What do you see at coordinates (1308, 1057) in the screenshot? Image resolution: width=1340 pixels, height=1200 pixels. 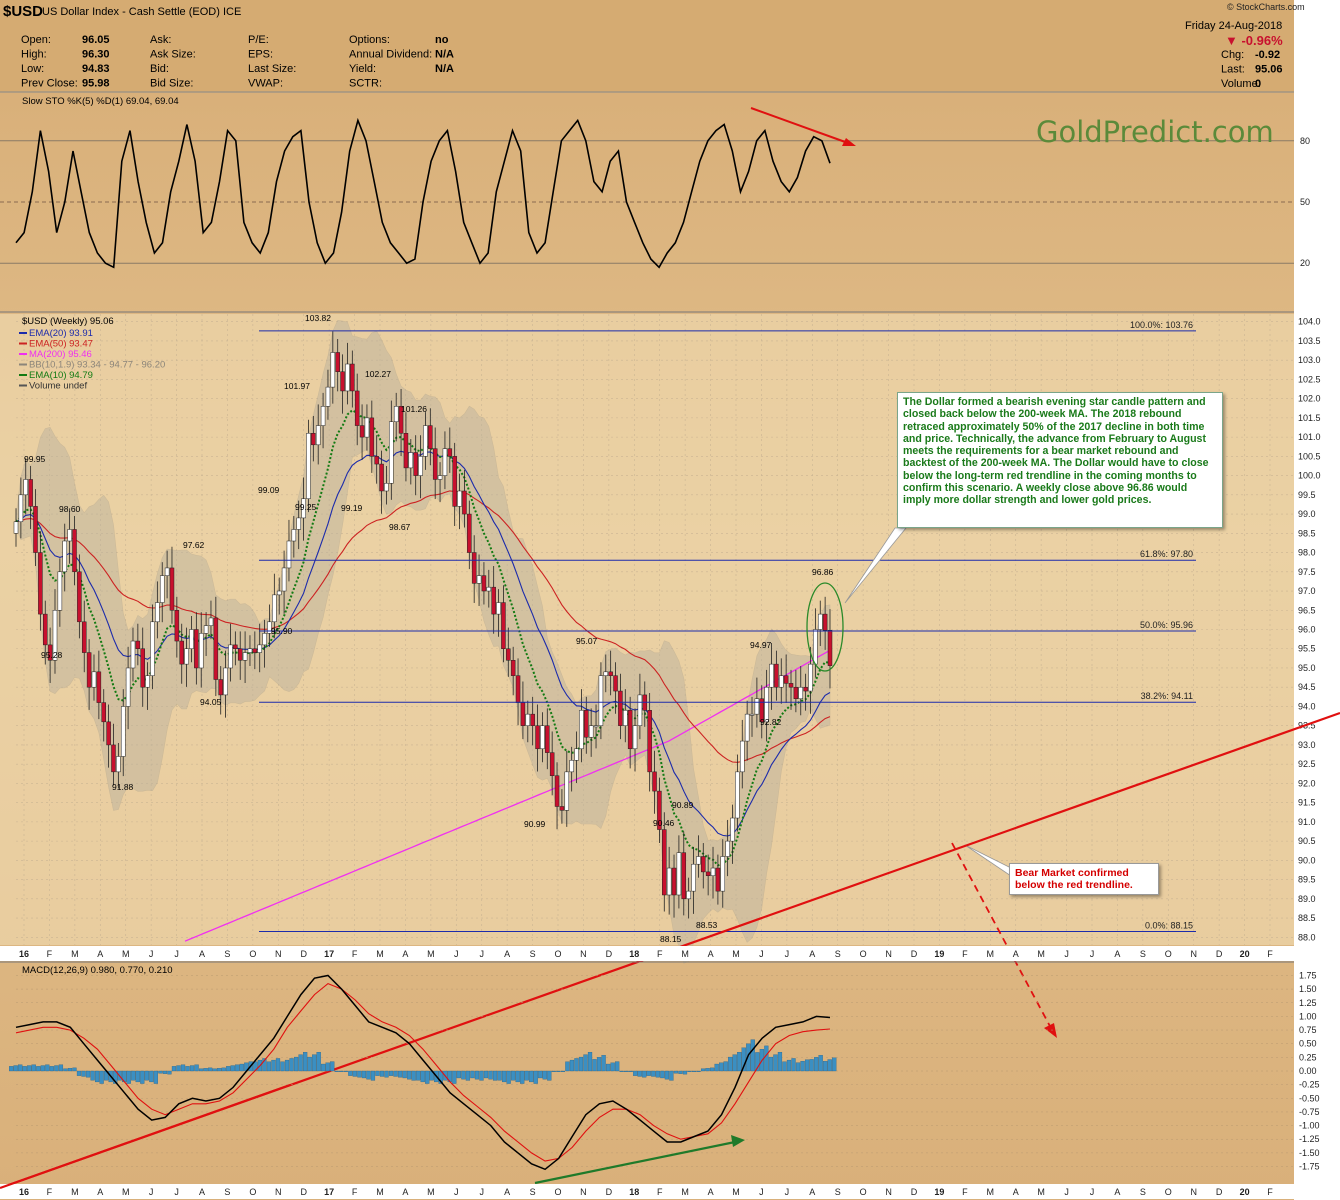 I see `macd-tick-label: 0.25` at bounding box center [1308, 1057].